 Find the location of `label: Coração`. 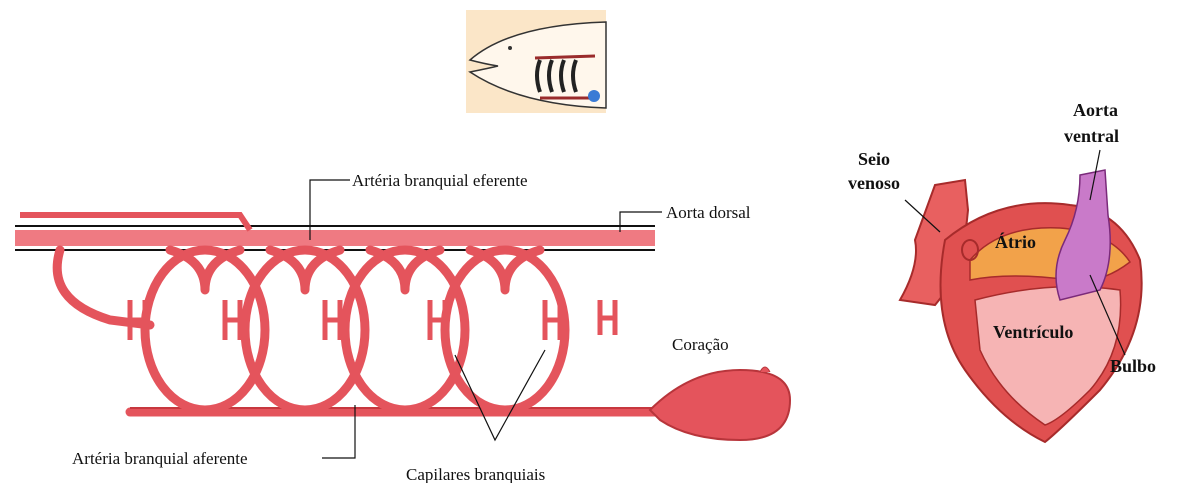

label: Coração is located at coordinates (700, 344).